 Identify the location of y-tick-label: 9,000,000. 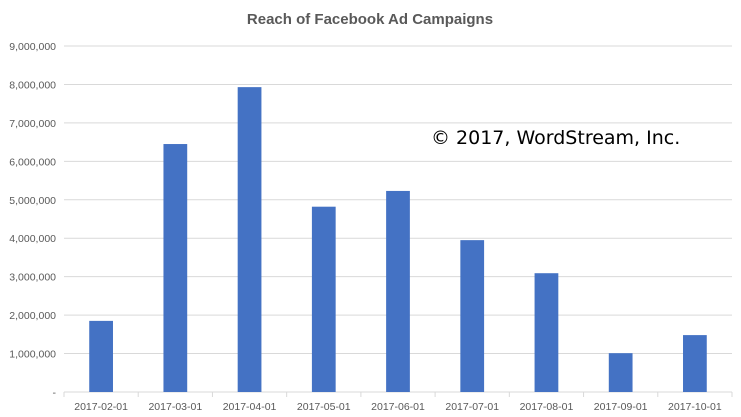
(32, 47).